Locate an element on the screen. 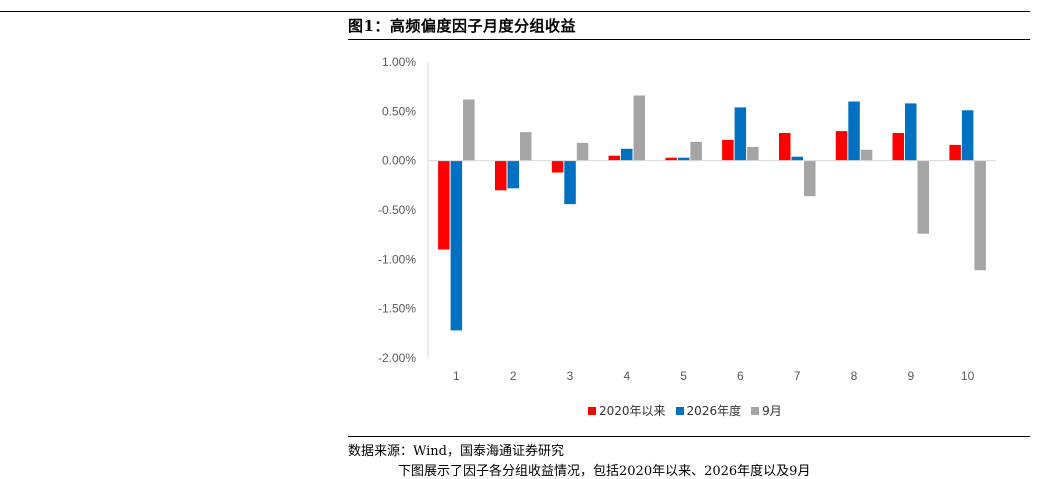 This screenshot has height=479, width=1037. y-tick-label: -0.50% is located at coordinates (397, 210).